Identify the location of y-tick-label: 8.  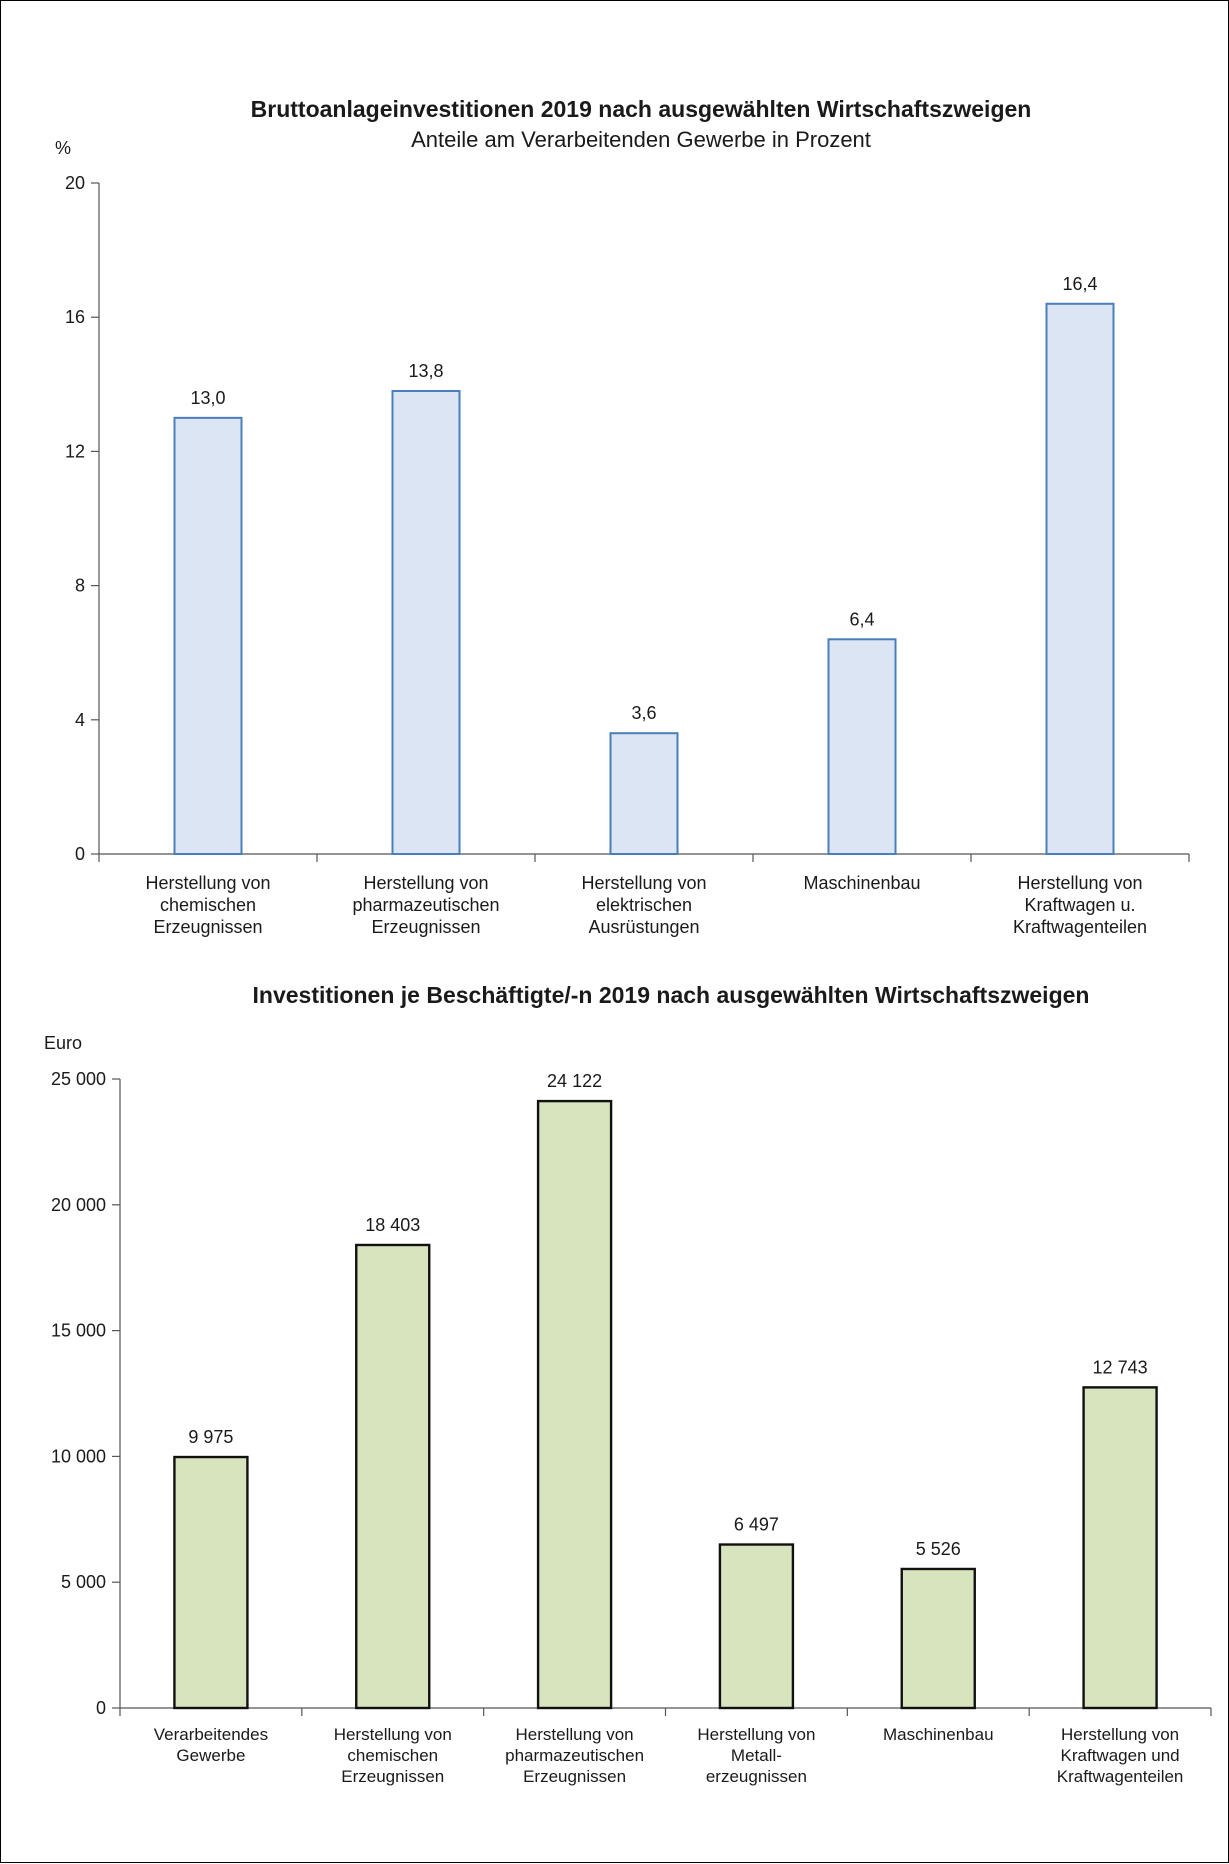
(80, 586).